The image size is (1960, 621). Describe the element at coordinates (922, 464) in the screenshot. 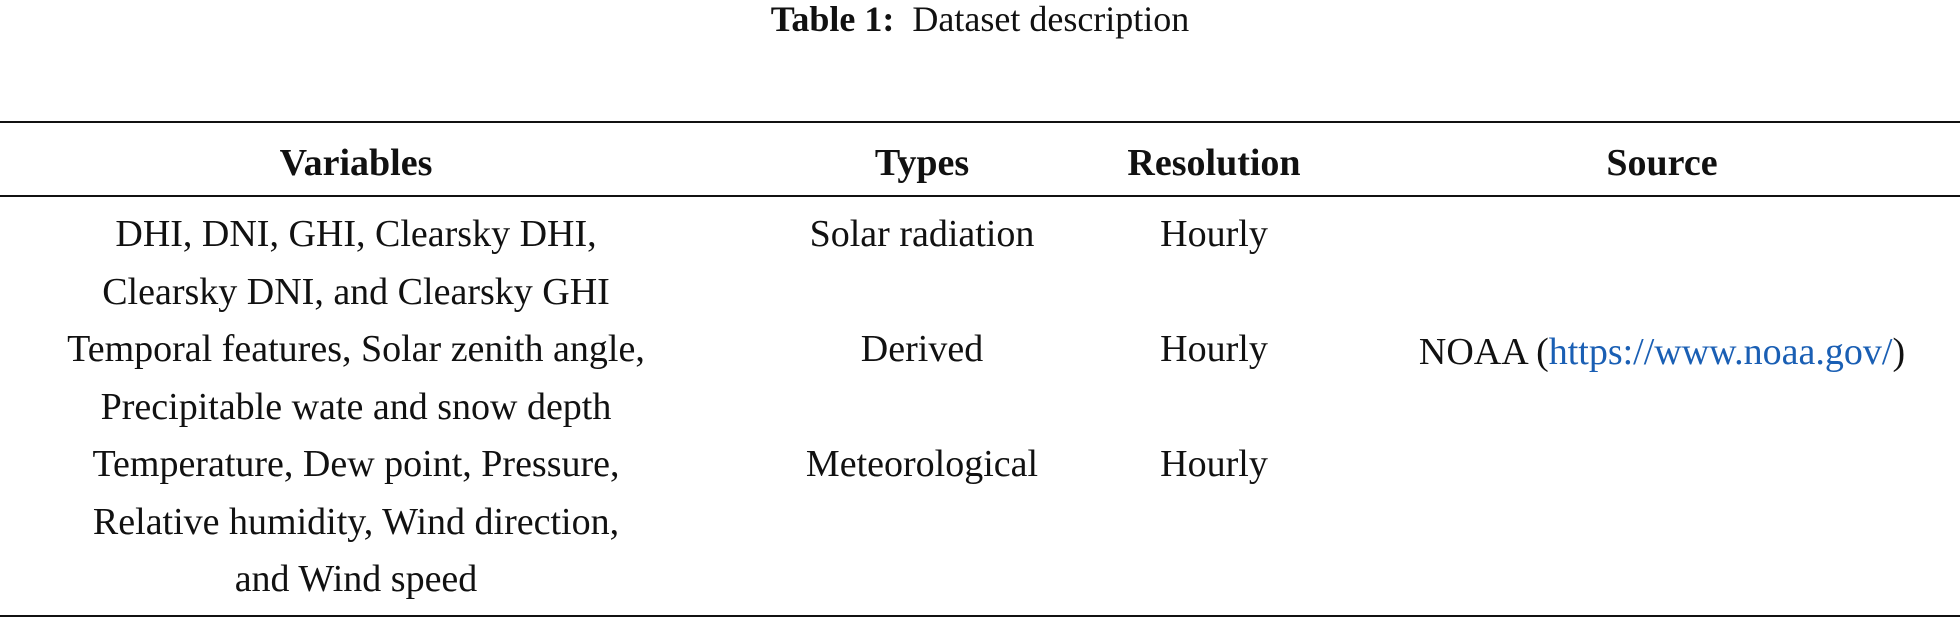

I see `type-cell: Meteorological` at that location.